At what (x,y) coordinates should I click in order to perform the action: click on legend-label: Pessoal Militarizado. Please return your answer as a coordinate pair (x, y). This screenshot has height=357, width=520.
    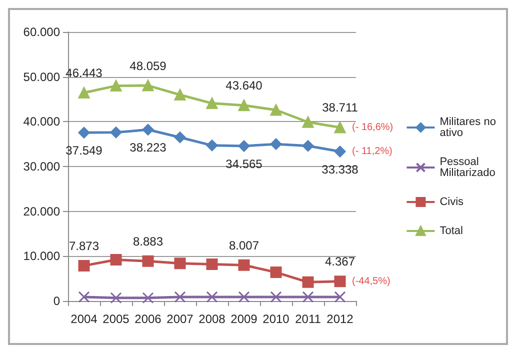
    Looking at the image, I should click on (468, 167).